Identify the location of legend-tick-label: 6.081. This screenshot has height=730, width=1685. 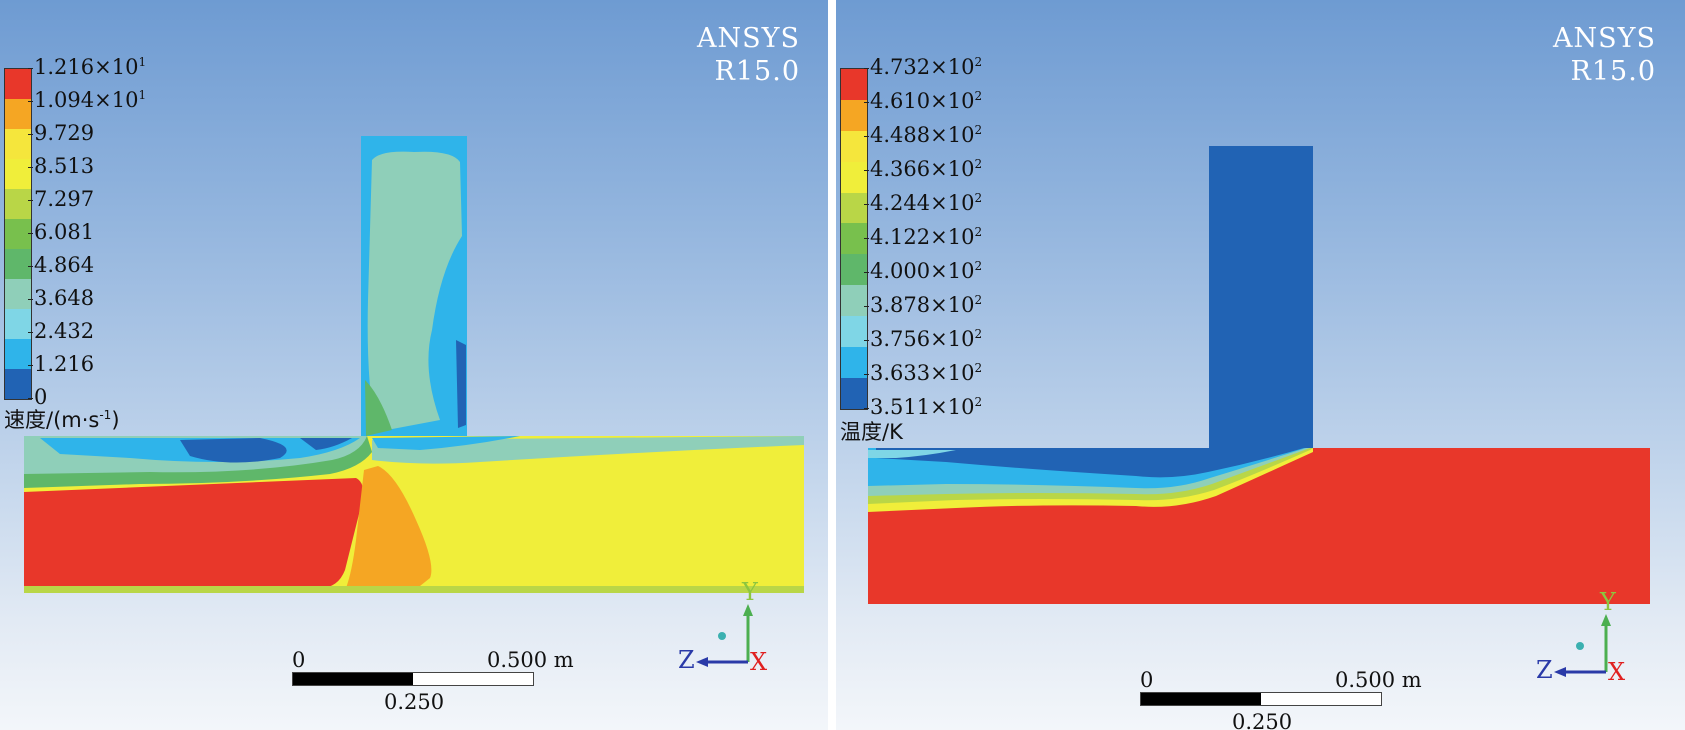
(61, 232).